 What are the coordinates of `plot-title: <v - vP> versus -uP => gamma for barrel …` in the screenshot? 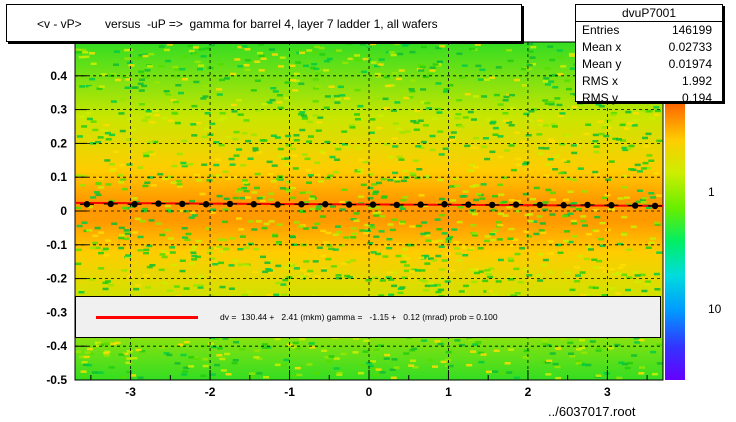 It's located at (264, 23).